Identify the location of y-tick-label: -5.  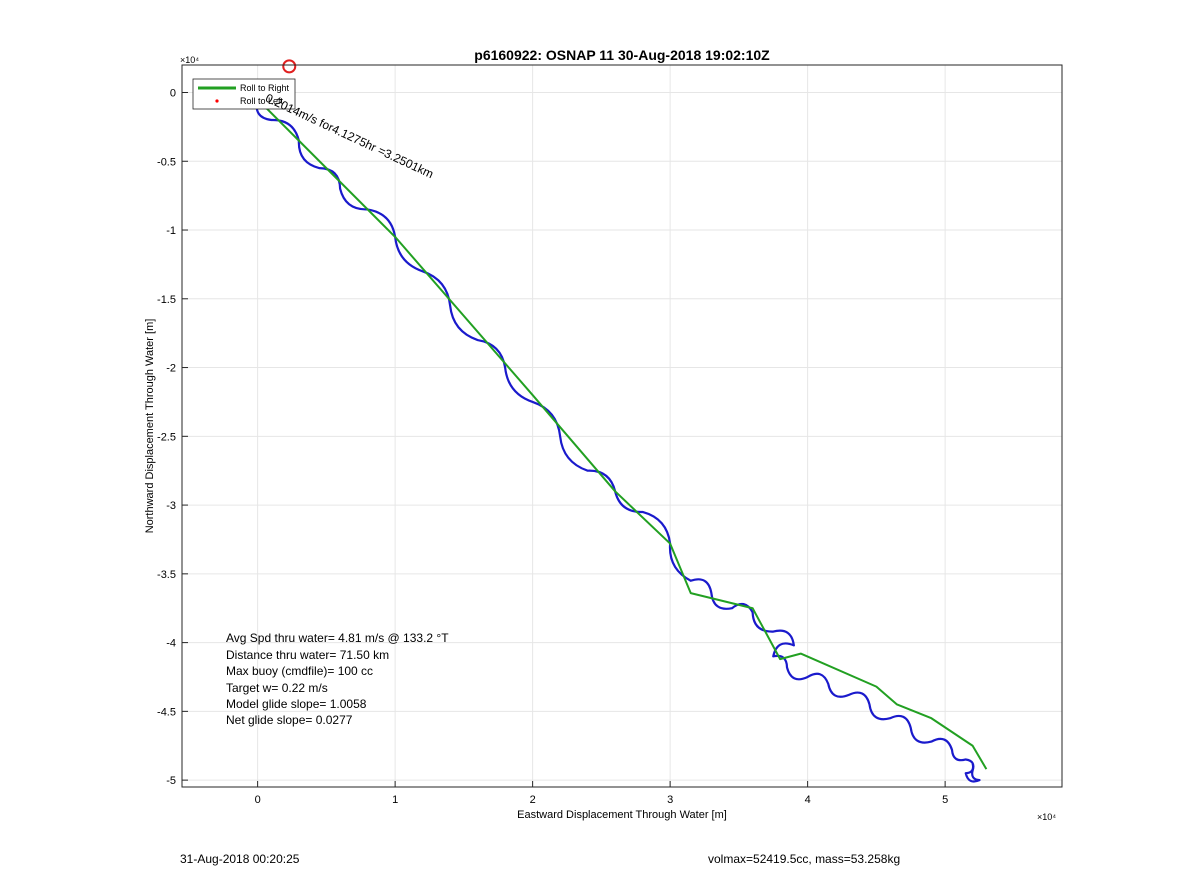
(171, 781).